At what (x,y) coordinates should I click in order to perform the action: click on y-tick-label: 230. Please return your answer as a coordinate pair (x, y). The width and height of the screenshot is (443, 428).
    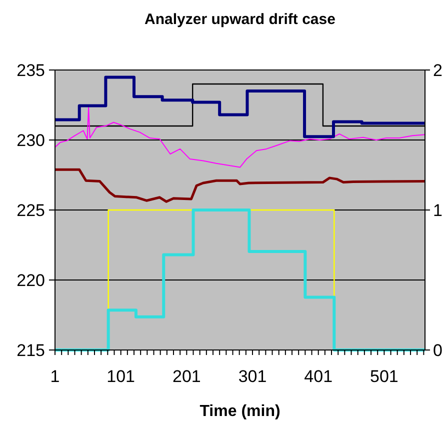
    Looking at the image, I should click on (30, 140).